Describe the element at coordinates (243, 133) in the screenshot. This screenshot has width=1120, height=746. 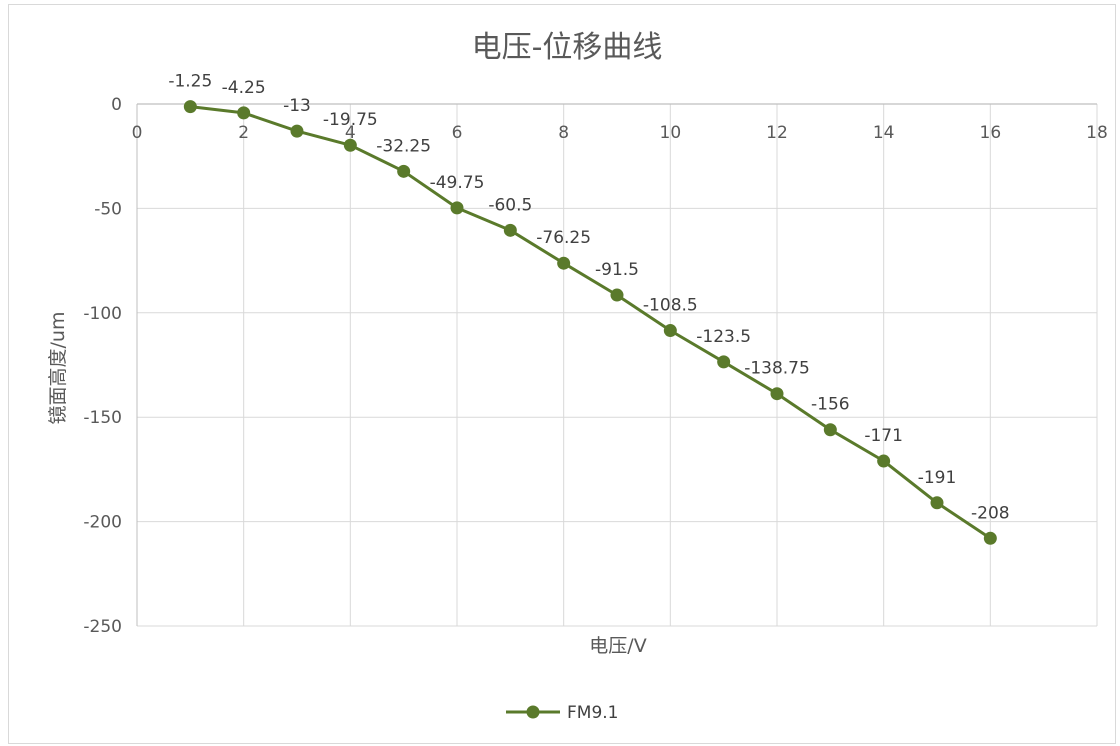
I see `x-tick-label: 2` at that location.